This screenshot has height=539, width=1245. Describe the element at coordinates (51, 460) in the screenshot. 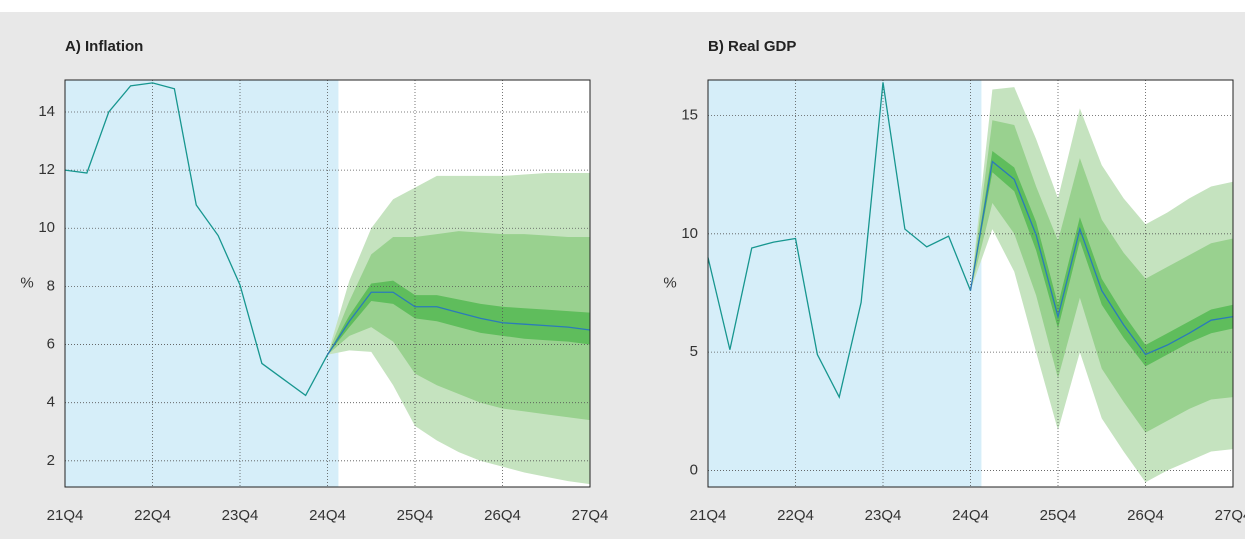

I see `y-tick-label: 2` at that location.